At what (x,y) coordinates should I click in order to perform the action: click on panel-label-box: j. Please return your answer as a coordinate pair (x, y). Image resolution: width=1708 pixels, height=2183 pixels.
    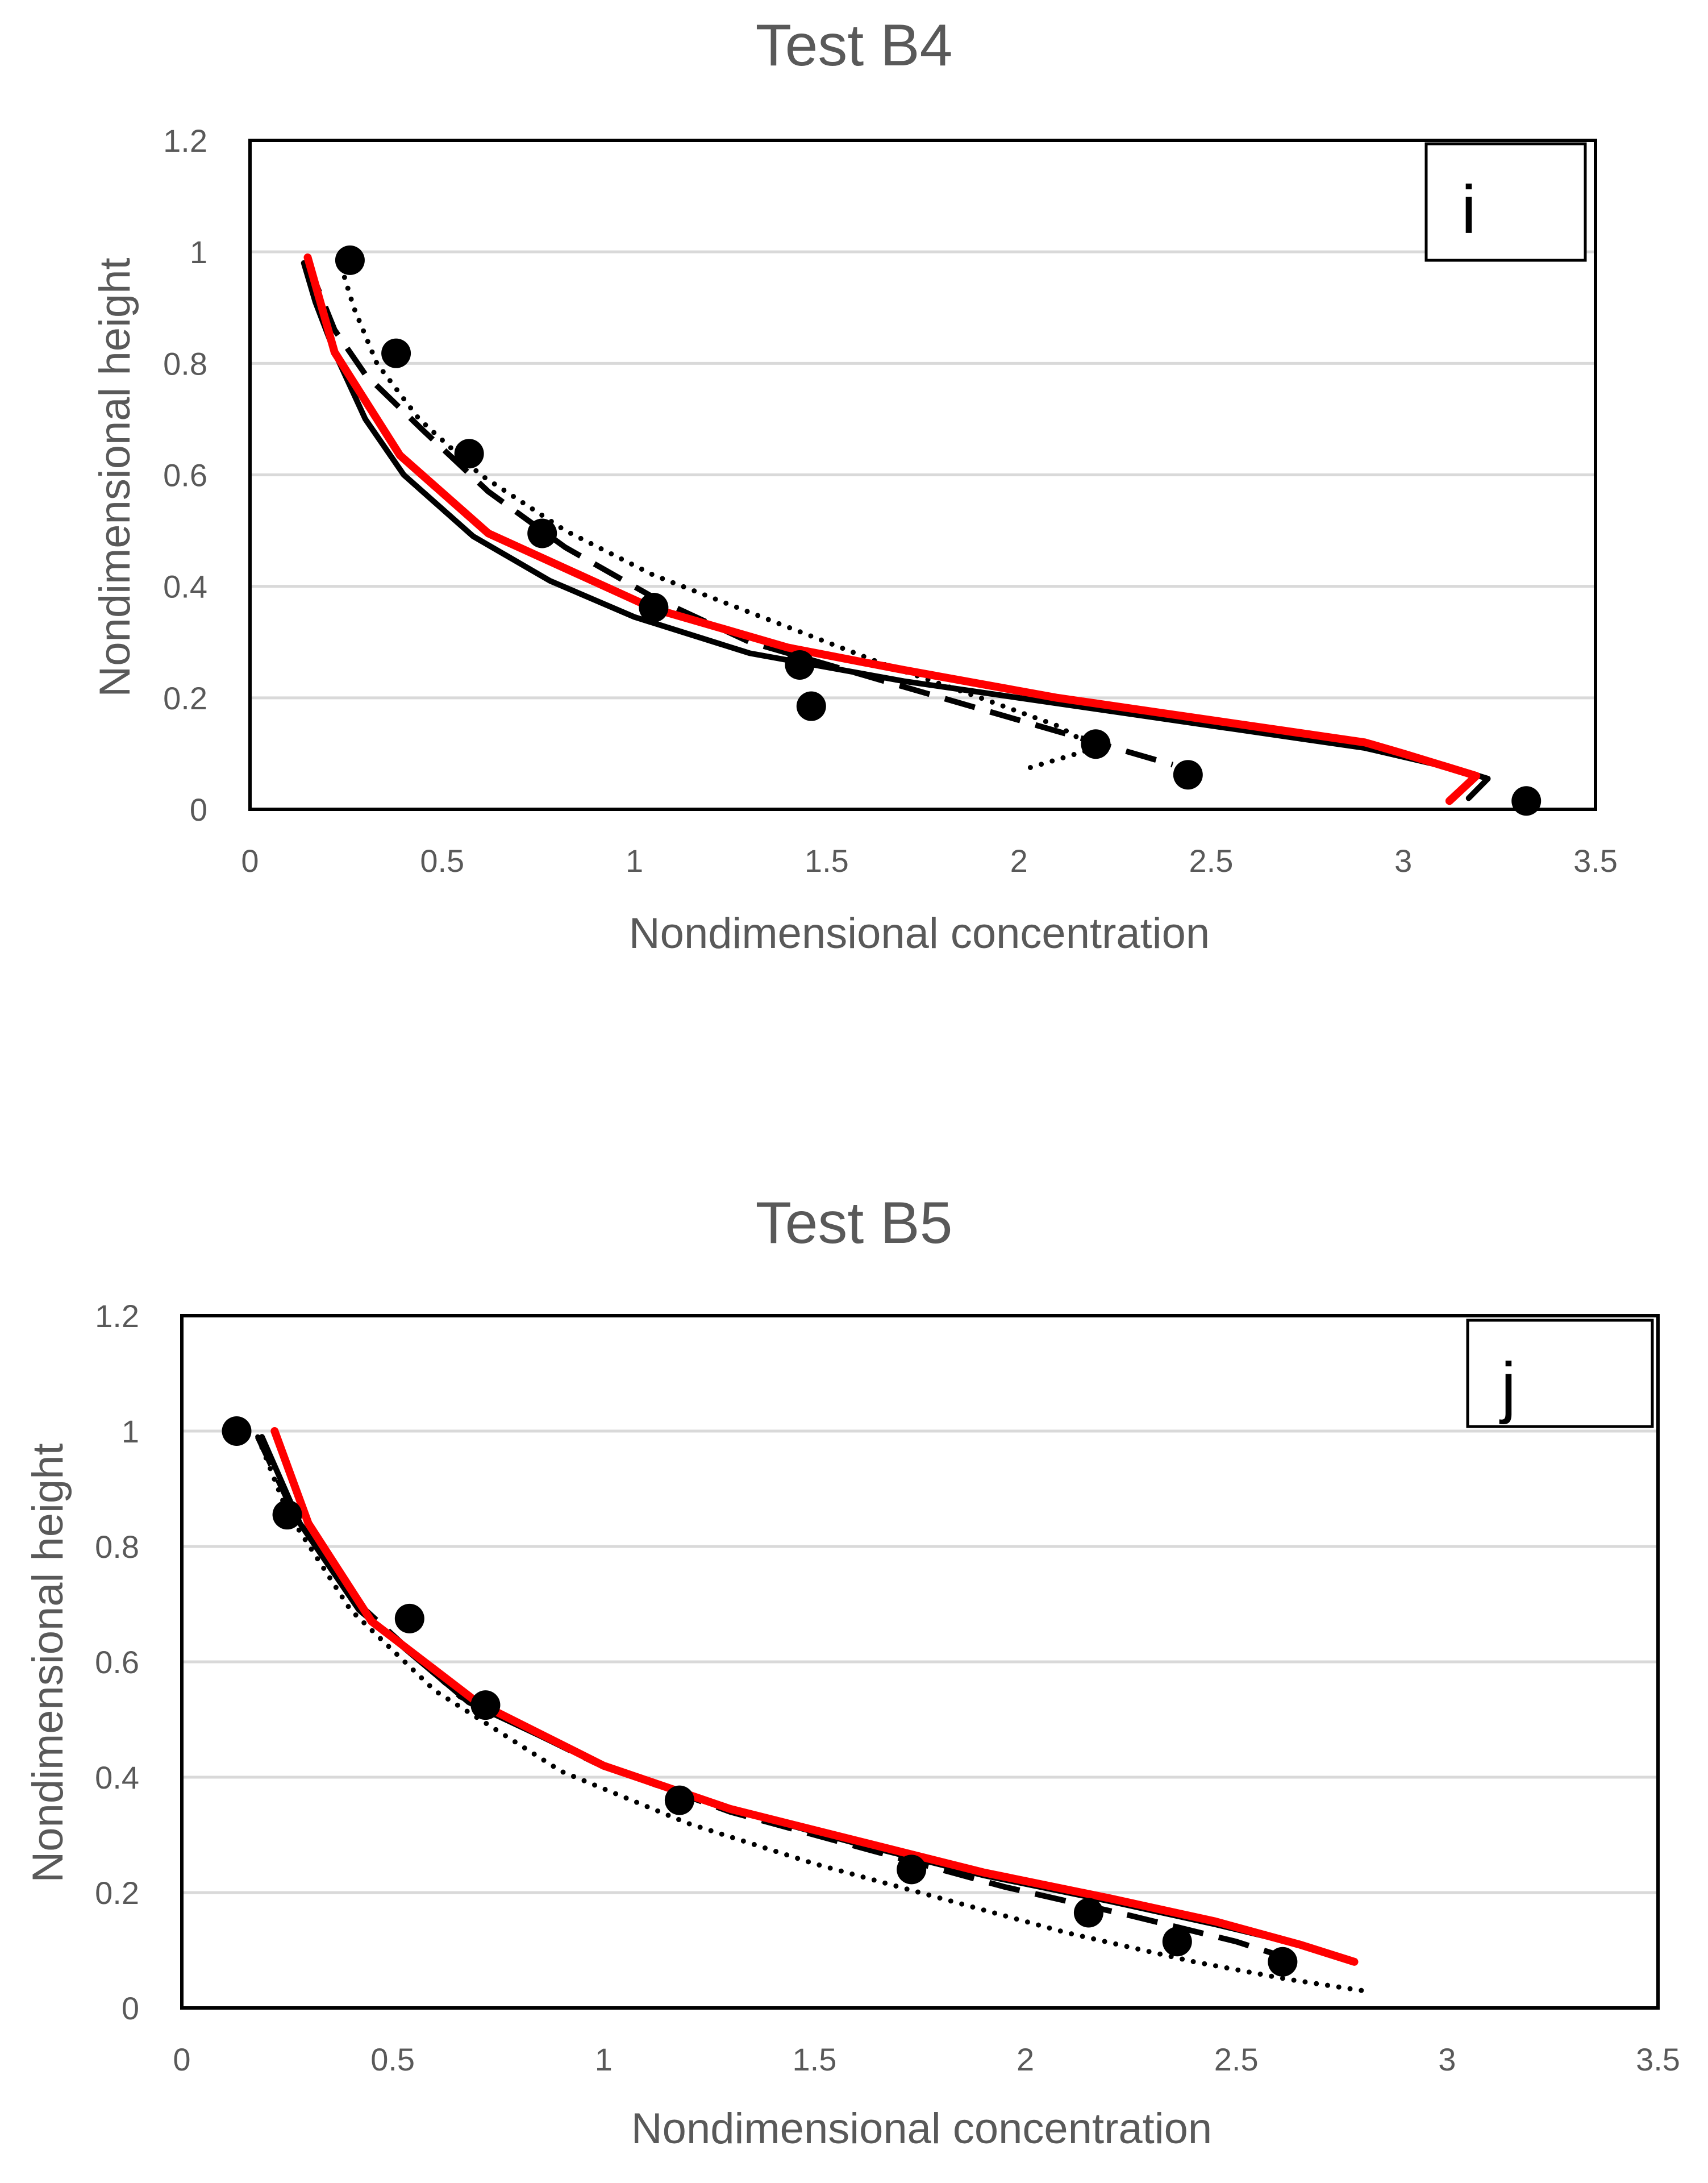
    Looking at the image, I should click on (1560, 1373).